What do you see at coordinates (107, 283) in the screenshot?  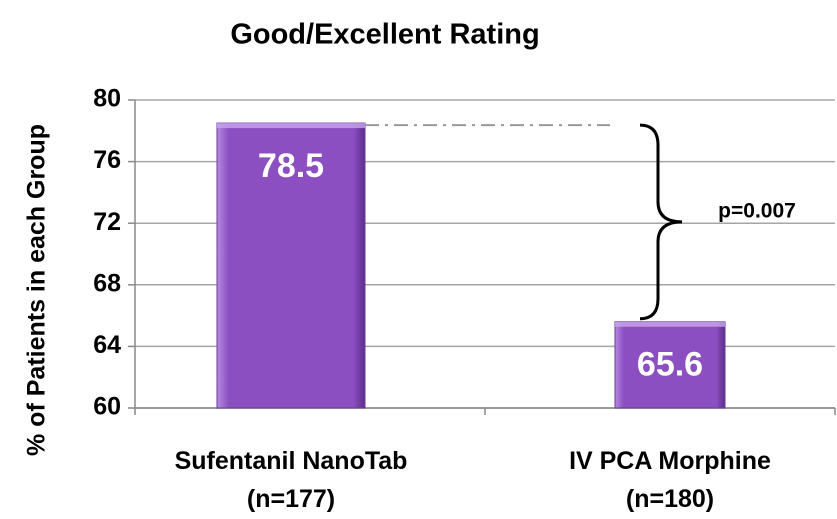 I see `y-tick-label: 68` at bounding box center [107, 283].